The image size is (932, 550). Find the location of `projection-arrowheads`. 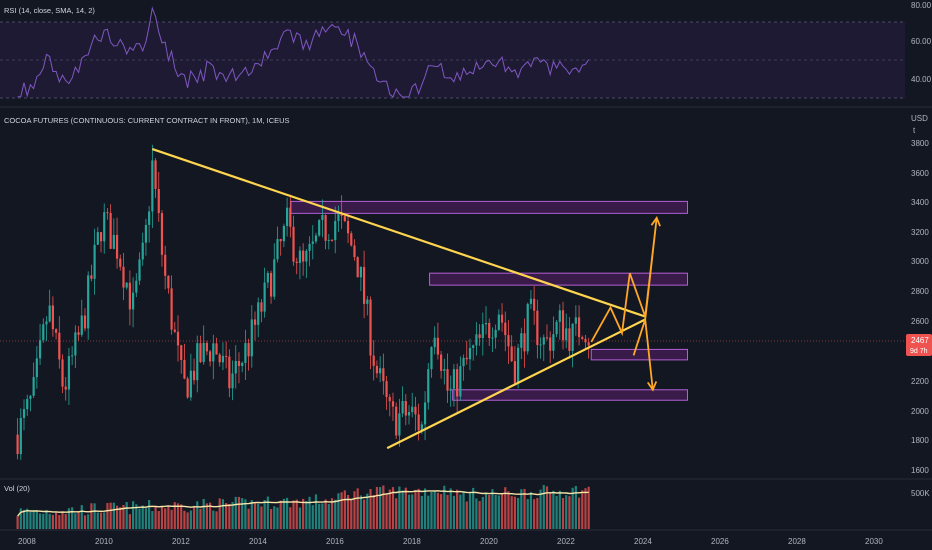

projection-arrowheads is located at coordinates (653, 303).